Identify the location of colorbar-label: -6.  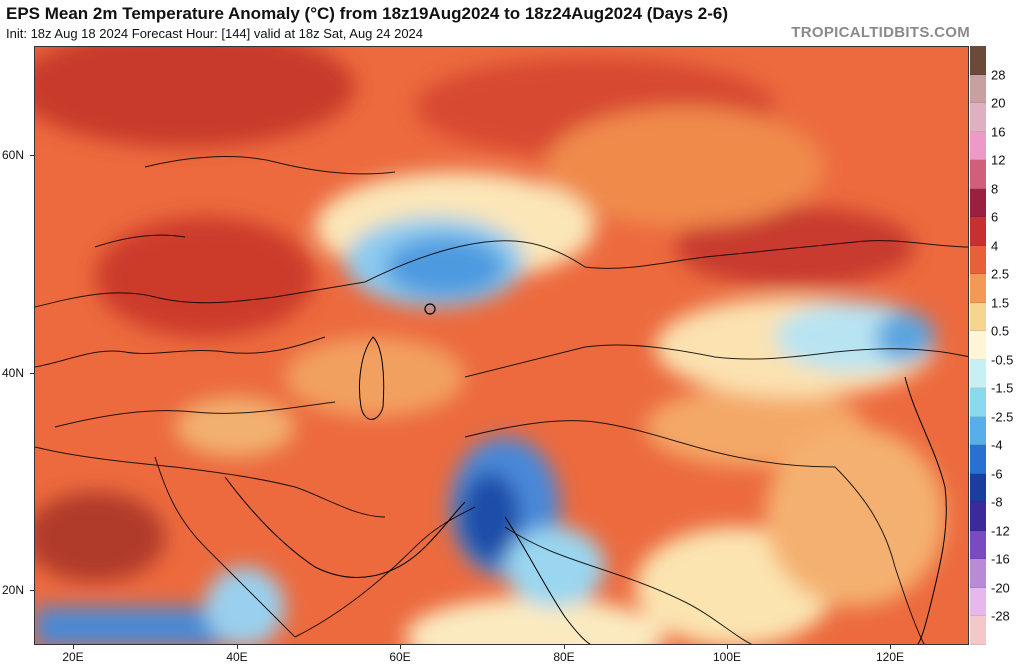
(997, 474).